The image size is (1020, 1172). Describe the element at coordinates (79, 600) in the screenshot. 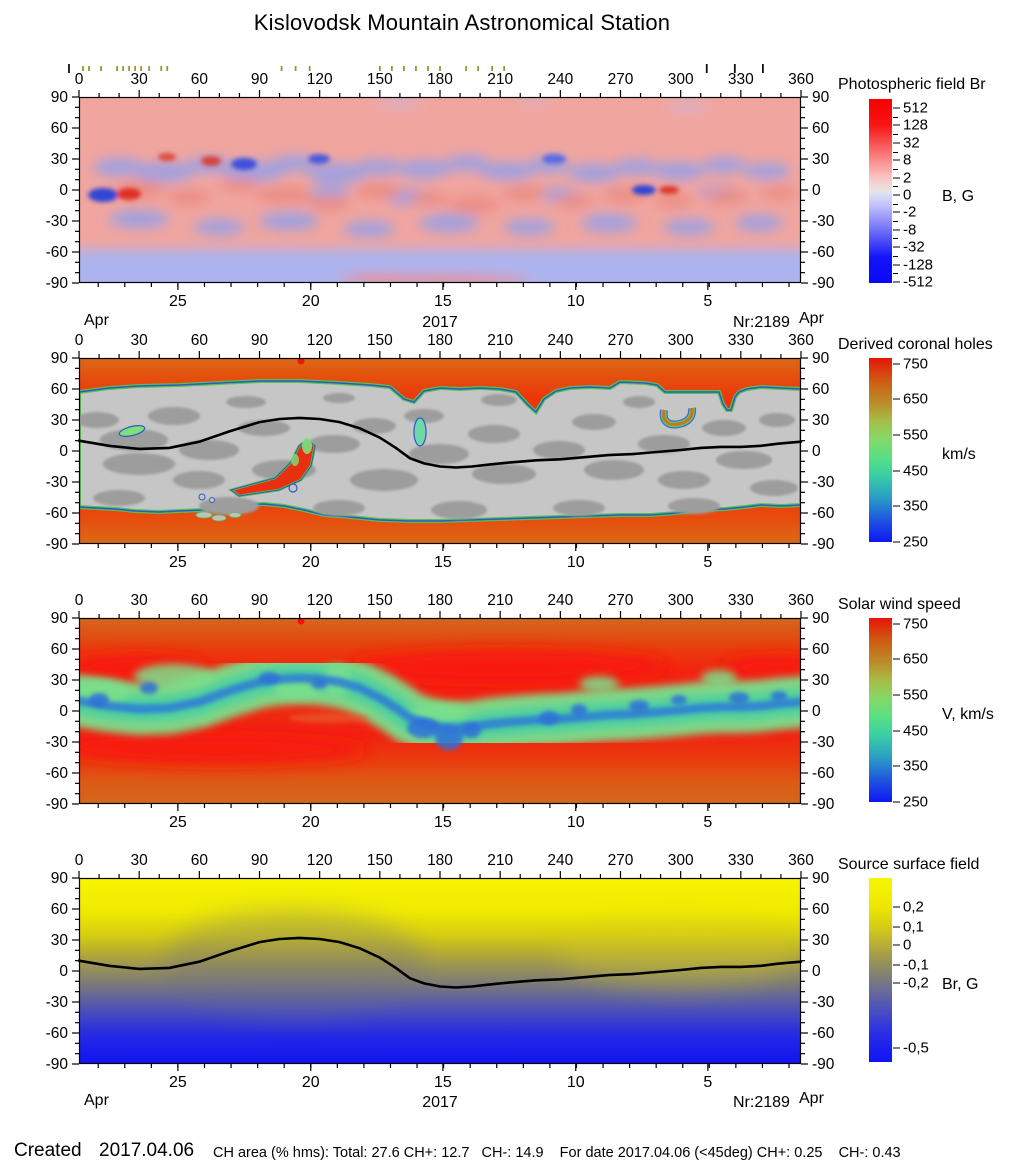

I see `svg-text: 0` at that location.